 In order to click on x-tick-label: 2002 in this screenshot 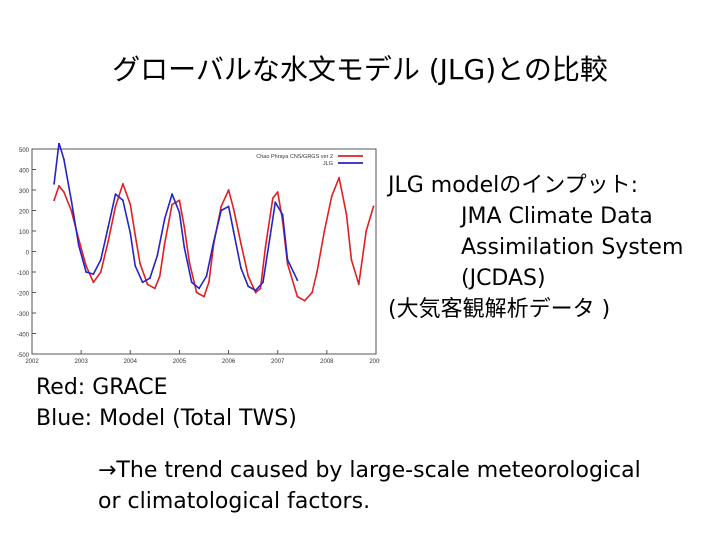, I will do `click(32, 362)`.